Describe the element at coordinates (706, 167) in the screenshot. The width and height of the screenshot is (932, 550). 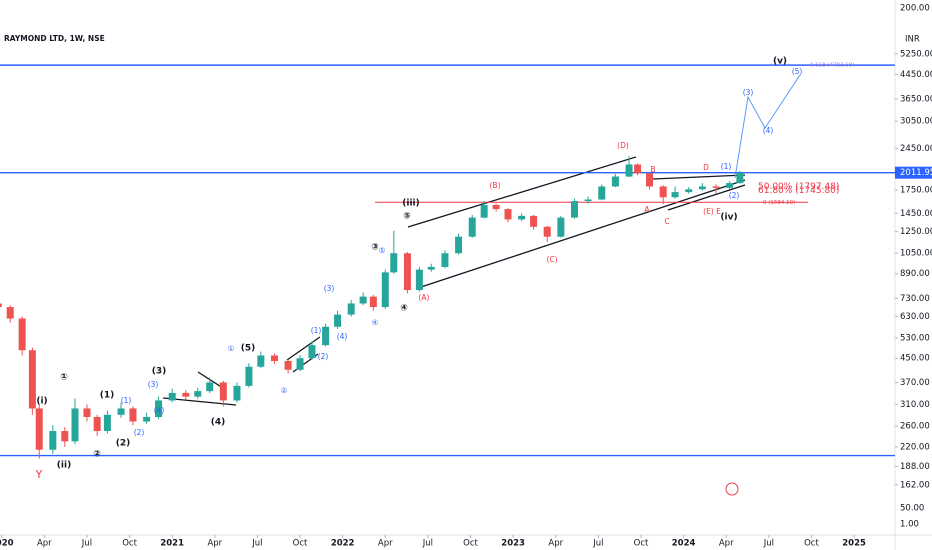
I see `wave-label: D` at that location.